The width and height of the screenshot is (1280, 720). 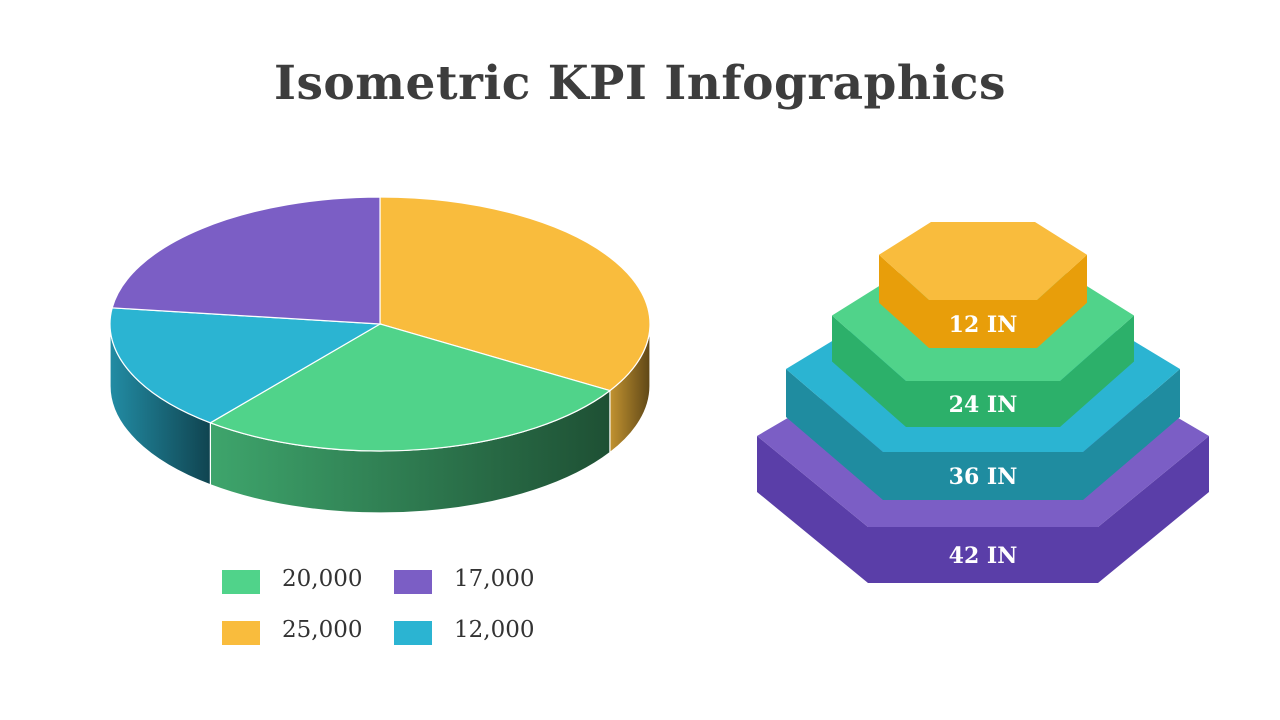 I want to click on page-title: Isometric KPI Infographics, so click(x=640, y=83).